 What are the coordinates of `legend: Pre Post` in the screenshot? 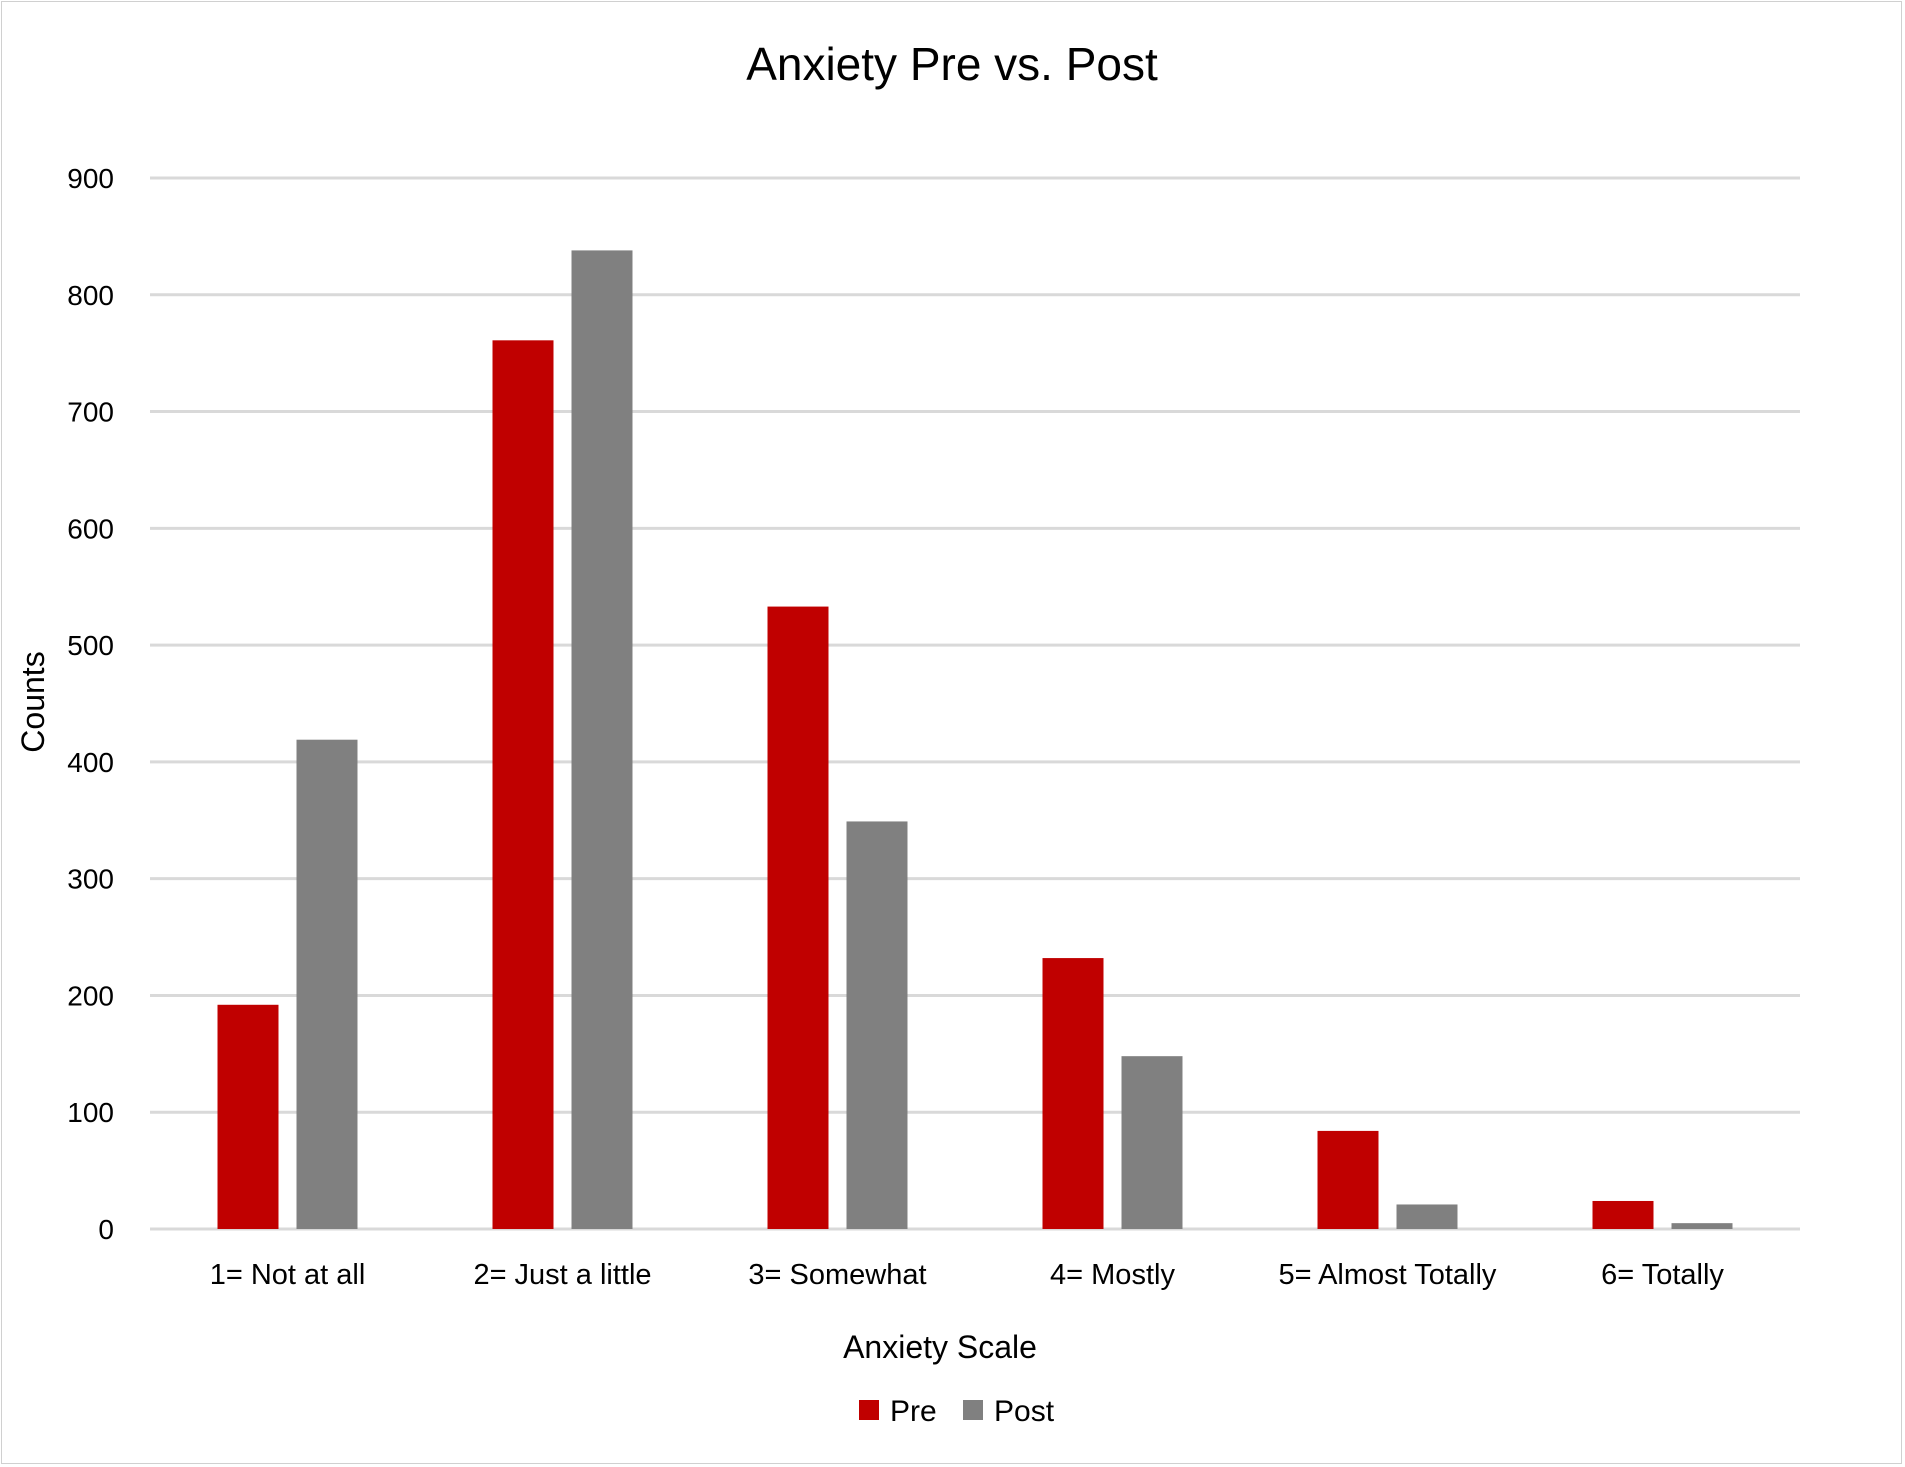 It's located at (957, 1411).